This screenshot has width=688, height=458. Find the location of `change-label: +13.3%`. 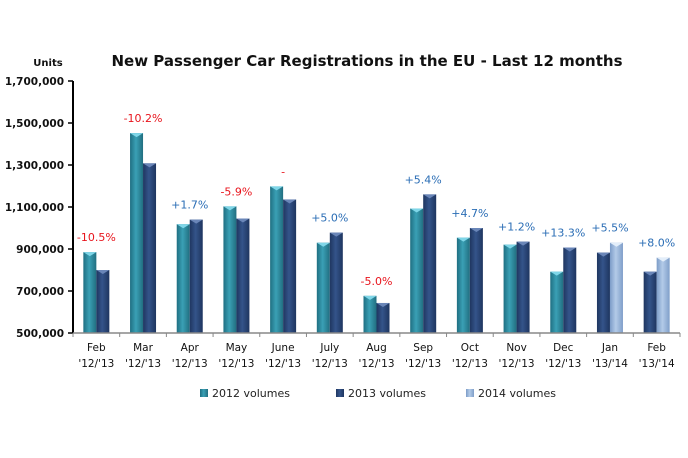

change-label: +13.3% is located at coordinates (563, 233).